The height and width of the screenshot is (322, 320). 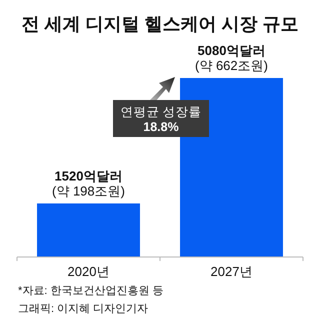 What do you see at coordinates (91, 291) in the screenshot?
I see `text: *자료: 한국보건산업진흥원 등` at bounding box center [91, 291].